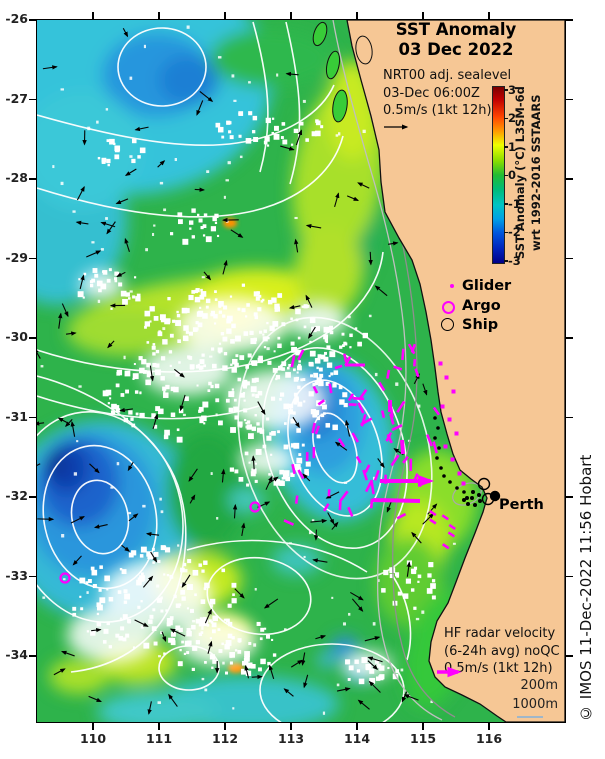  Describe the element at coordinates (16, 416) in the screenshot. I see `lat-axis-label: -31` at that location.